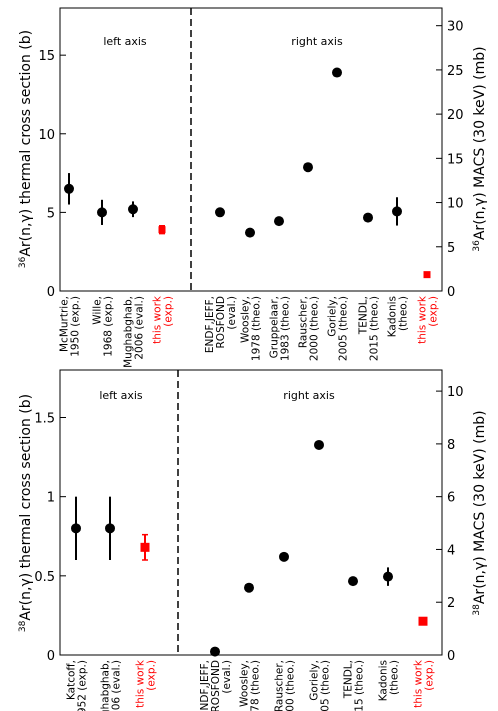 The width and height of the screenshot is (498, 711). Describe the element at coordinates (451, 248) in the screenshot. I see `top-right-tick-label: 5` at that location.